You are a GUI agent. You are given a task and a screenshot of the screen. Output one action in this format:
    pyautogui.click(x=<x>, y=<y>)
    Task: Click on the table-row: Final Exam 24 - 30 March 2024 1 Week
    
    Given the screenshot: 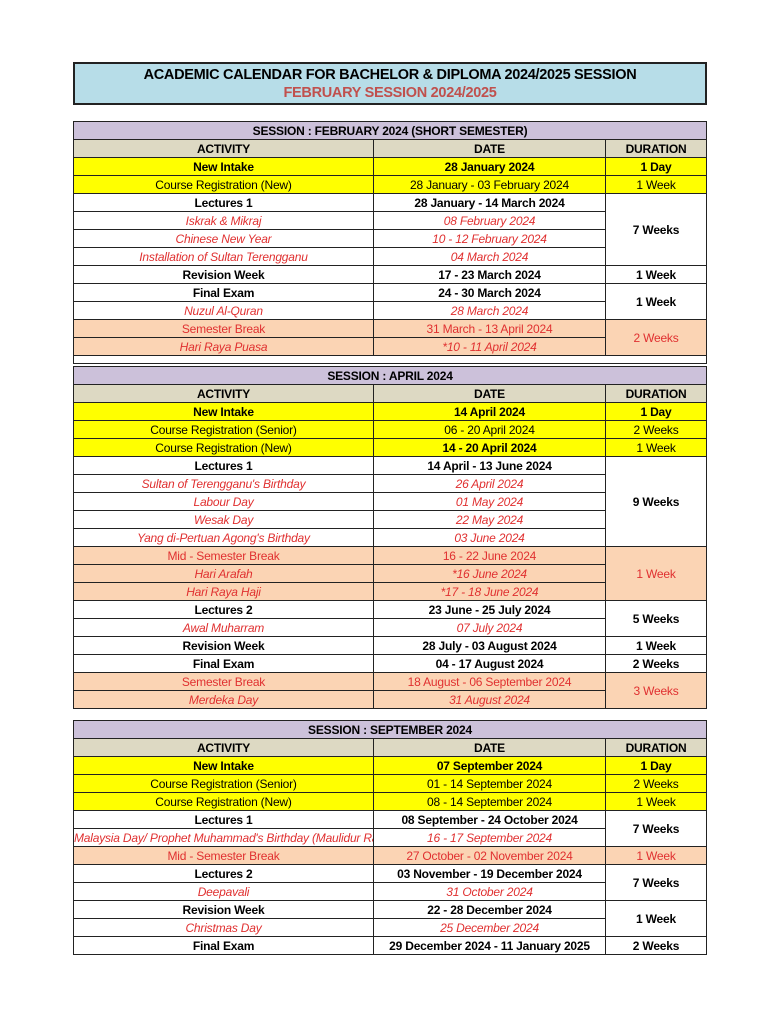 What is the action you would take?
    pyautogui.click(x=390, y=301)
    